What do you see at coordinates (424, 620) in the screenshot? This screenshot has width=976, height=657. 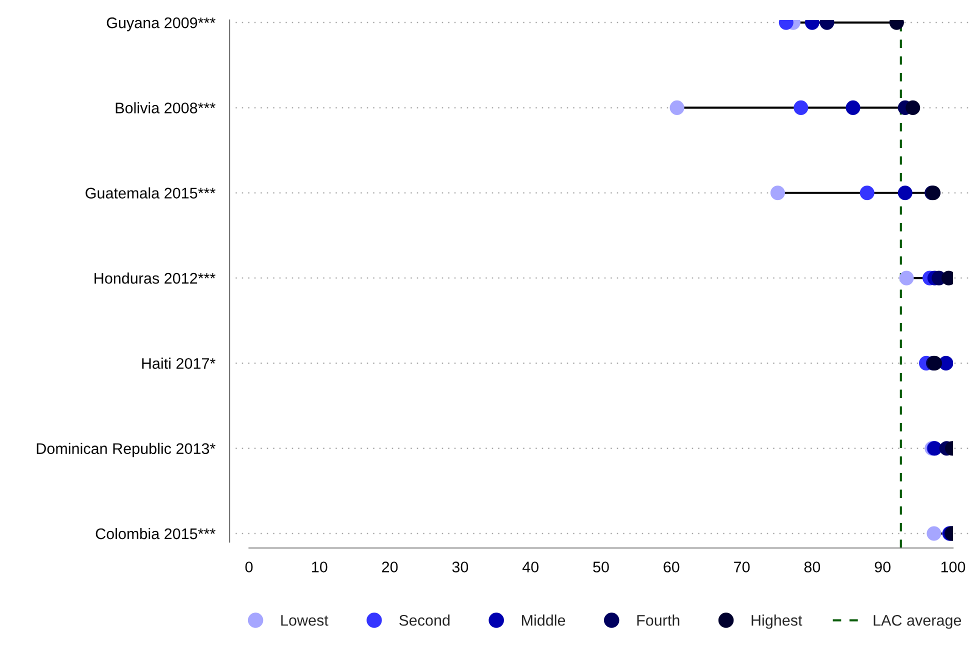 I see `legend-label: Second` at bounding box center [424, 620].